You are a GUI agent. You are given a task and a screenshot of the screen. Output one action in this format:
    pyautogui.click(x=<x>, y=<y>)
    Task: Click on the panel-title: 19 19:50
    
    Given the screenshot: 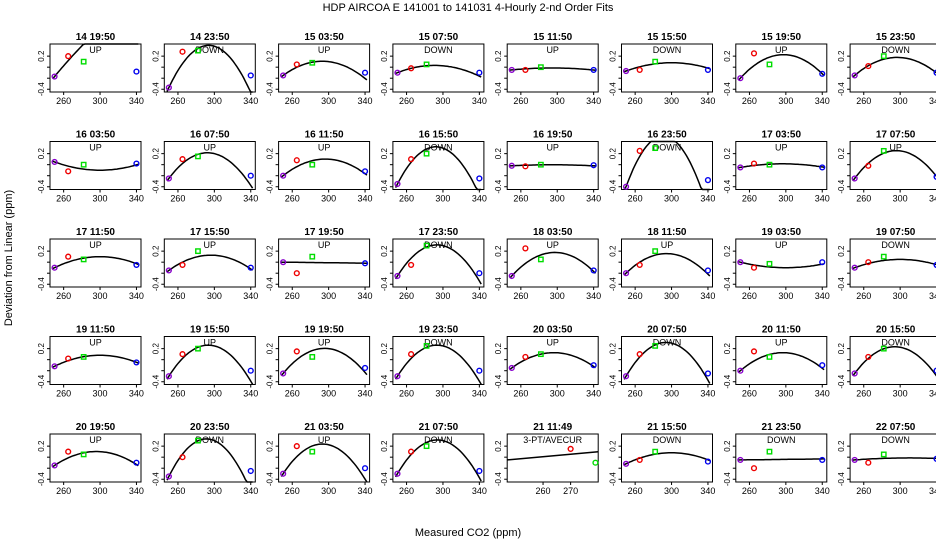 What is the action you would take?
    pyautogui.click(x=324, y=330)
    